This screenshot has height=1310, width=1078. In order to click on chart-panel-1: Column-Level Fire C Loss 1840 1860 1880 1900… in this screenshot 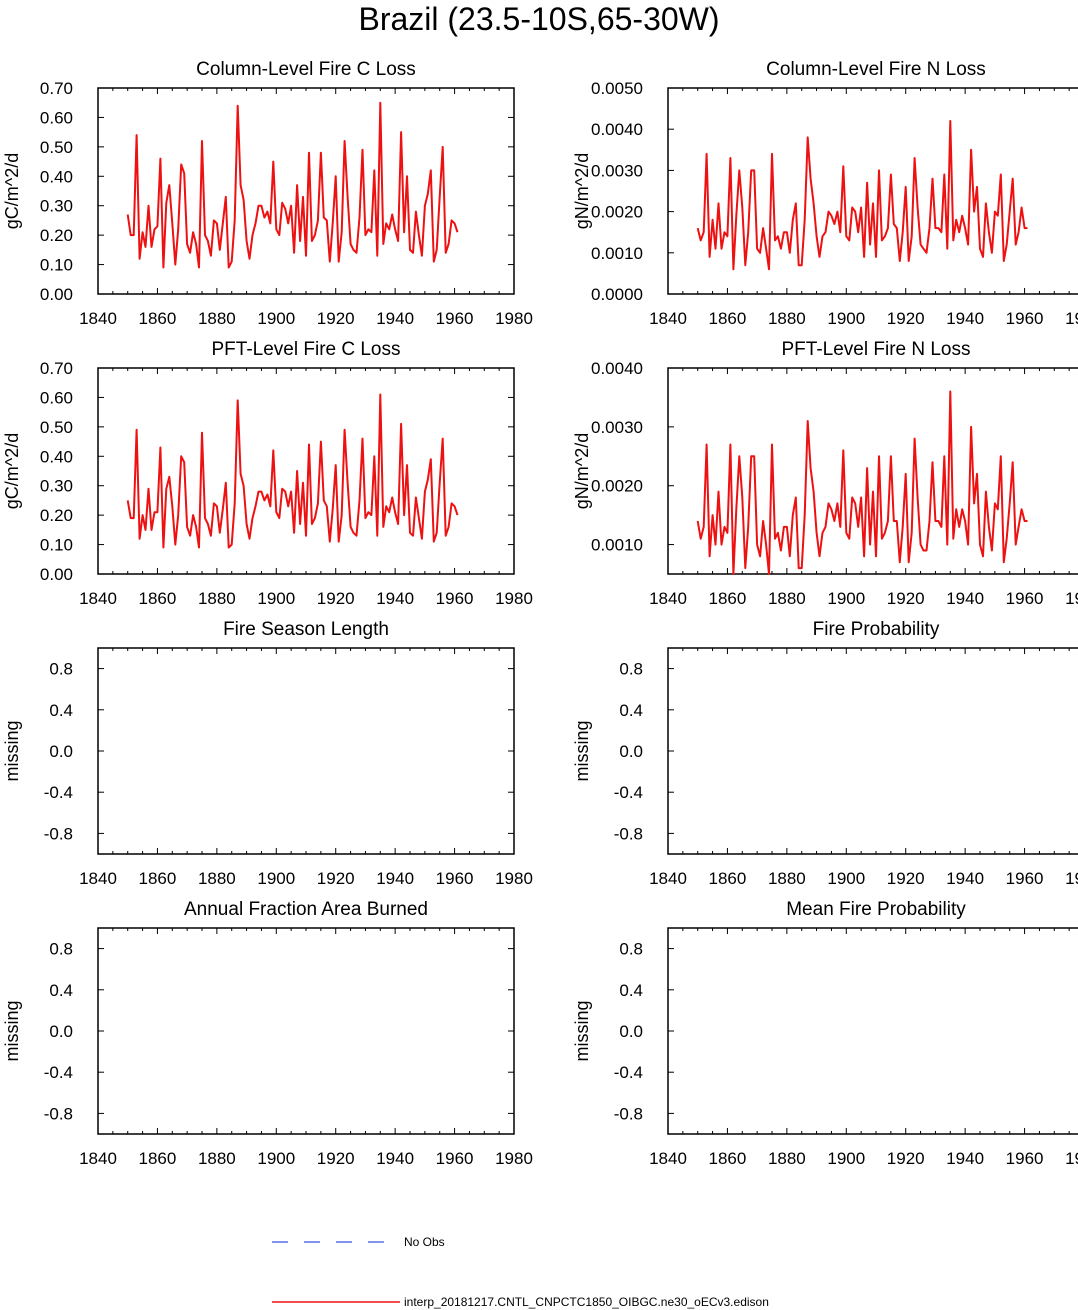, I will do `click(267, 193)`.